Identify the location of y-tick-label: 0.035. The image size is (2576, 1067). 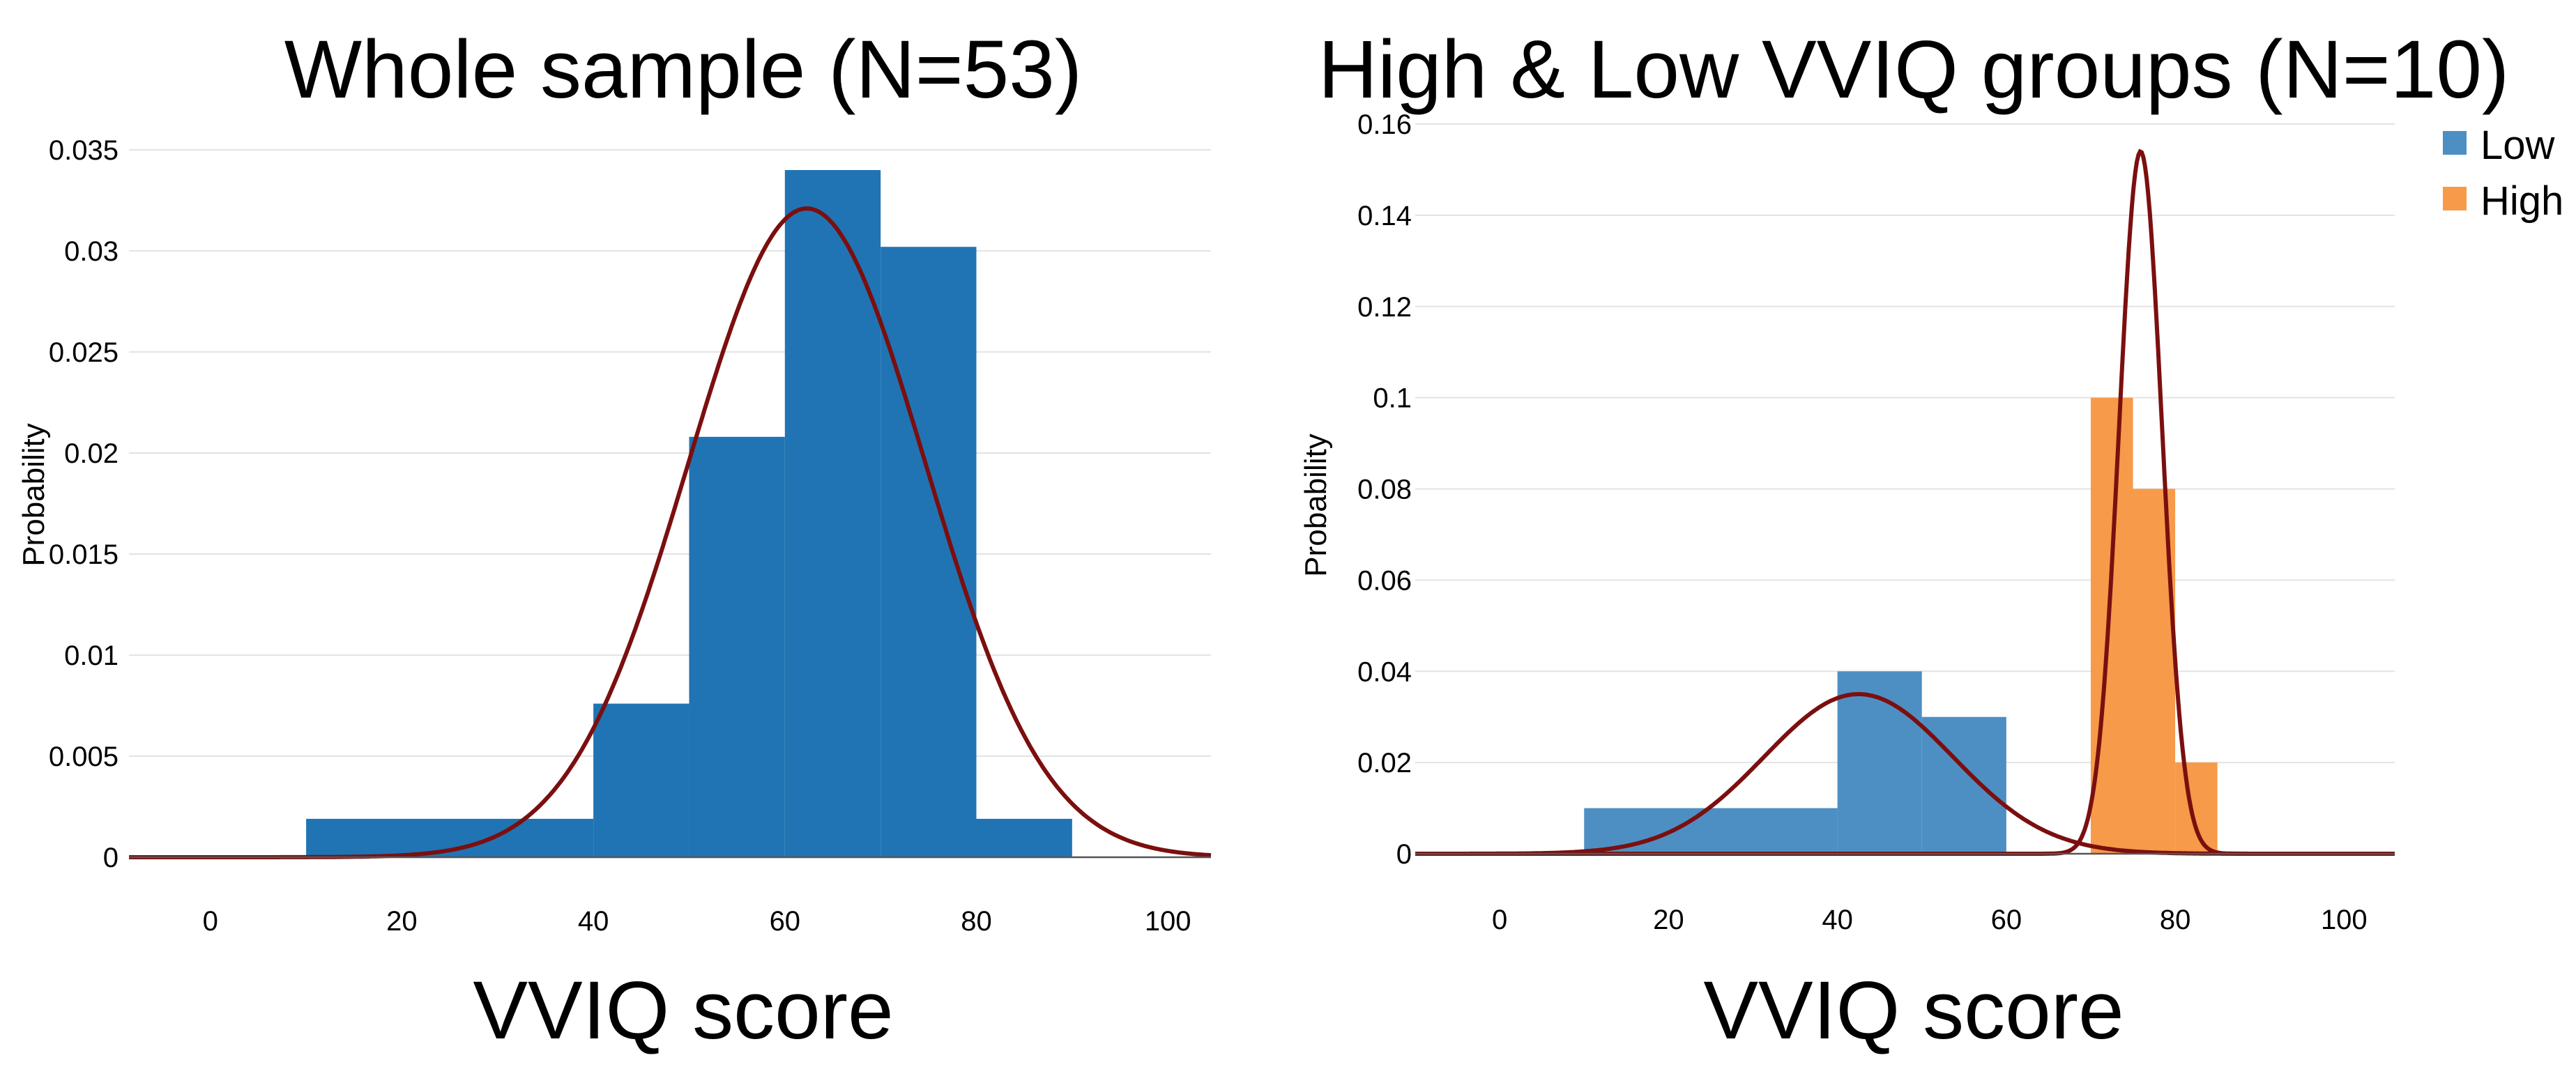
(84, 150).